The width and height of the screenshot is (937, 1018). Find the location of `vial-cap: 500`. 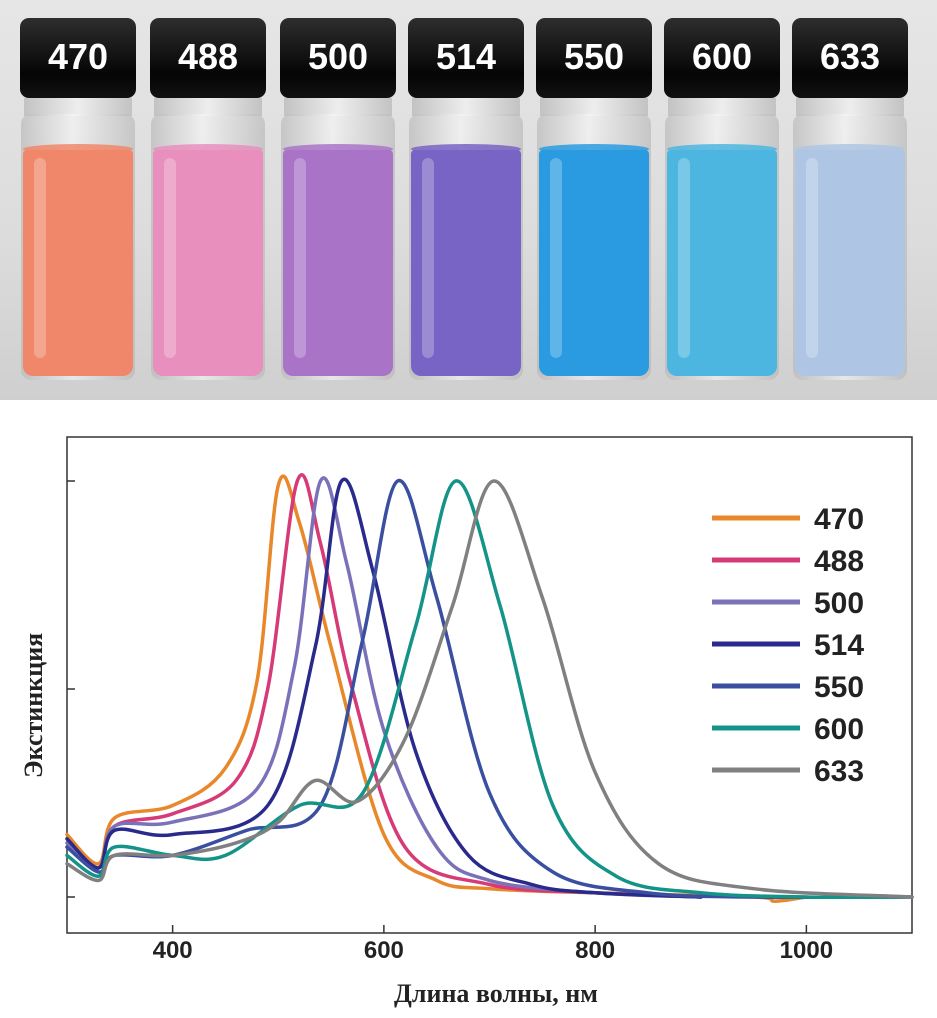

vial-cap: 500 is located at coordinates (338, 58).